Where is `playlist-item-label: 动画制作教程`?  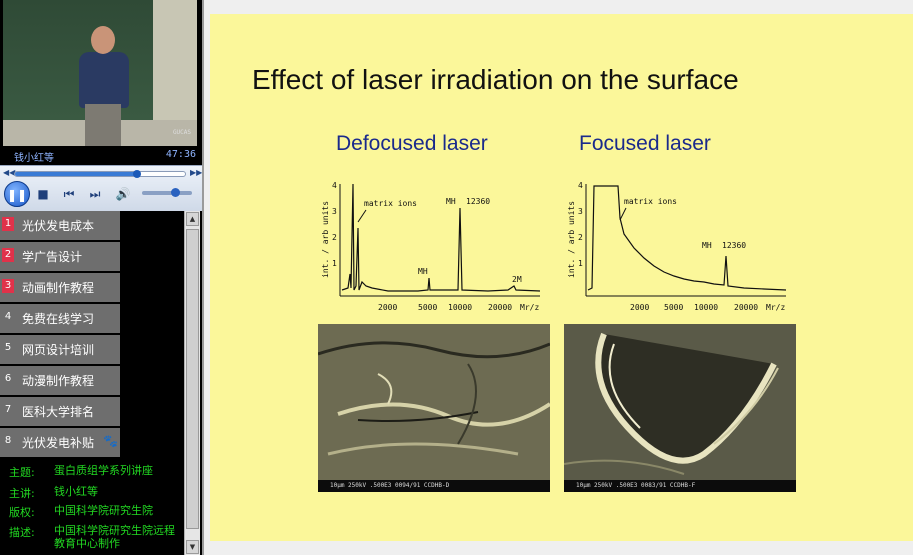 playlist-item-label: 动画制作教程 is located at coordinates (58, 288).